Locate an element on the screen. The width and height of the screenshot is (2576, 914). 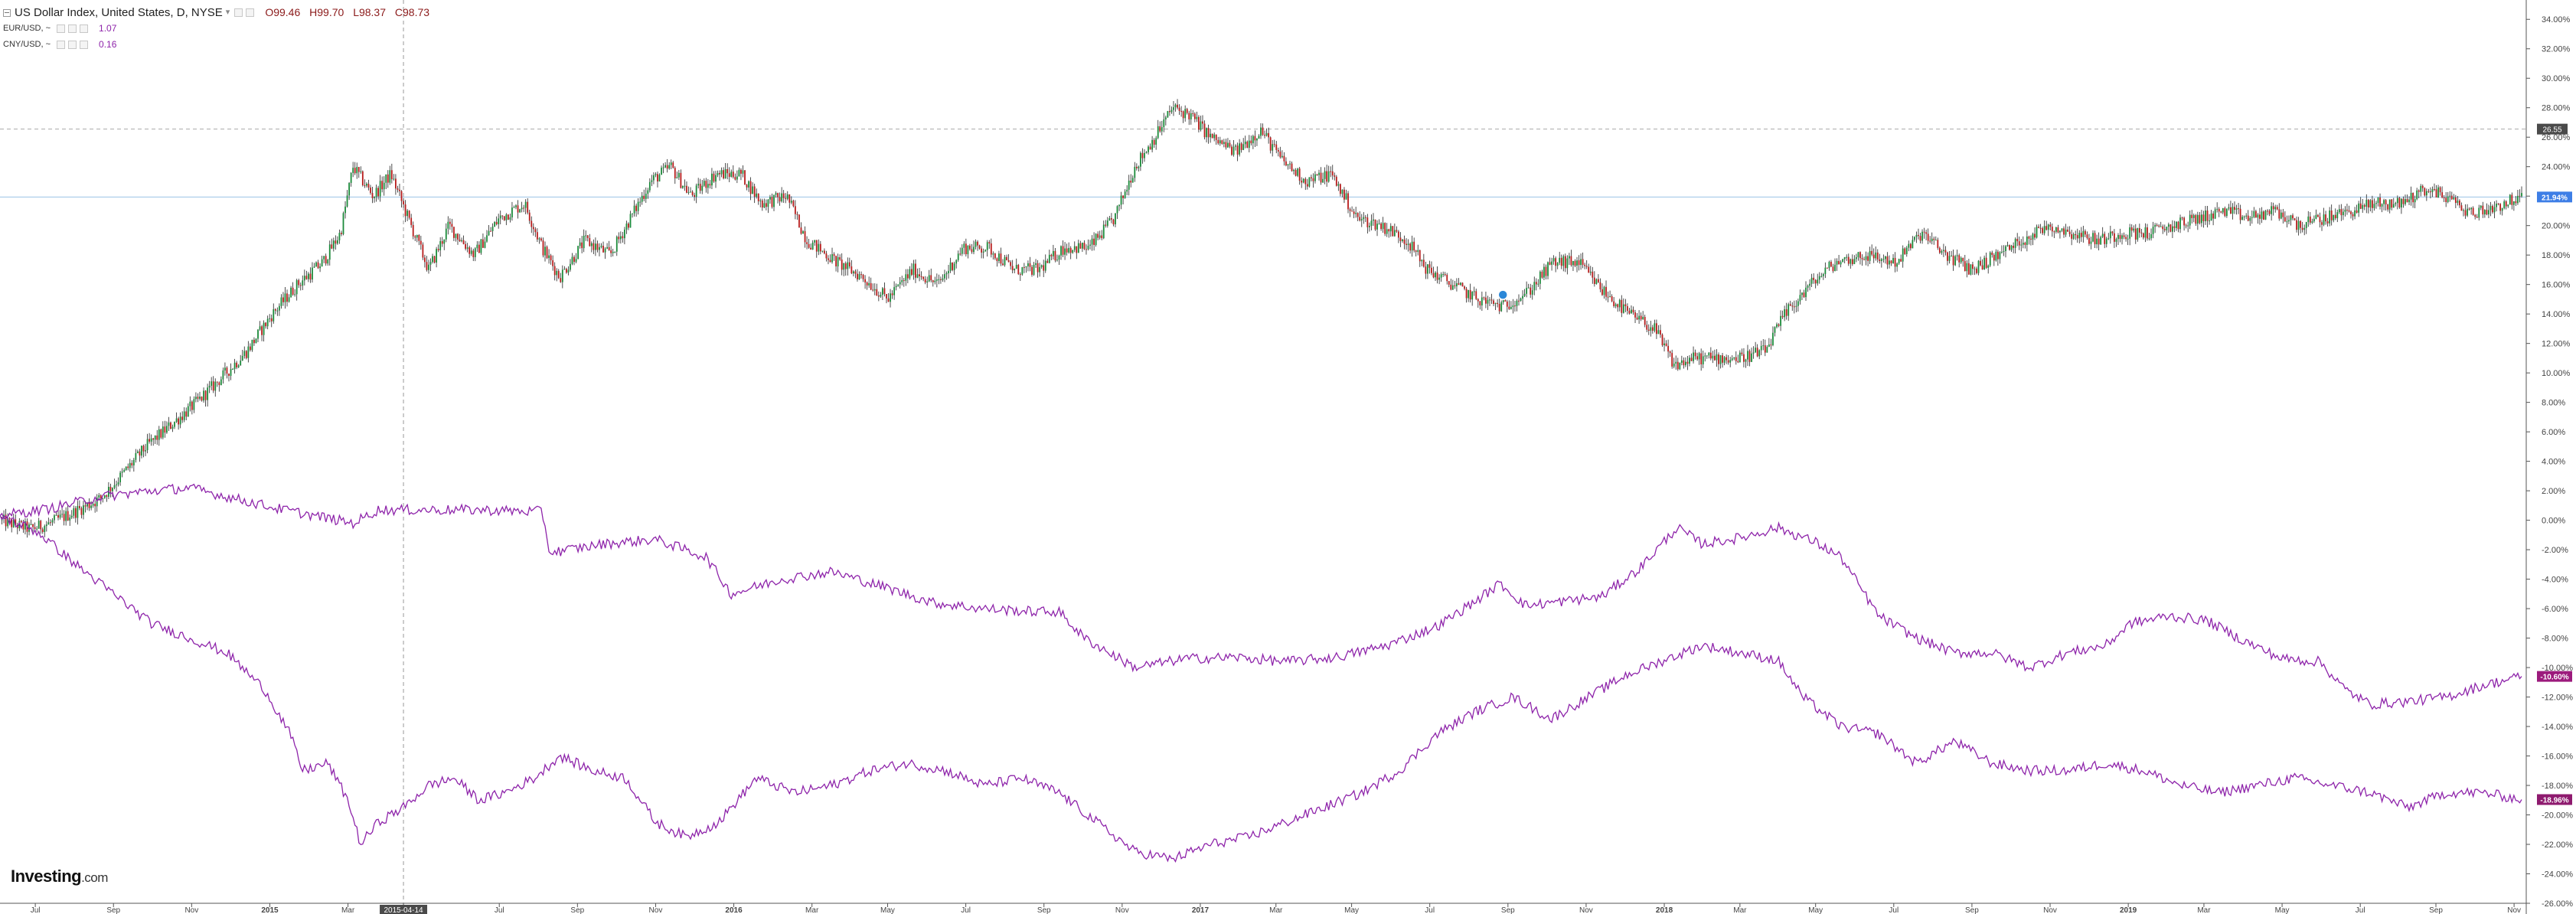
x-tick-label: Mar is located at coordinates (1740, 910).